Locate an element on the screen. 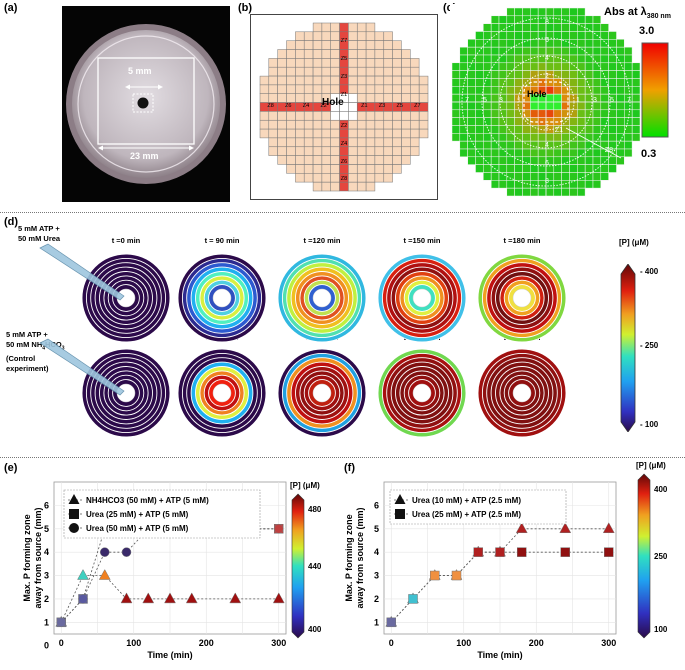 The height and width of the screenshot is (670, 685). ring-numbers: 8 6 4 2 7 5 3 1 Z1 Z8 2 4 6 8 1 3 5 7 is located at coordinates (550, 106).